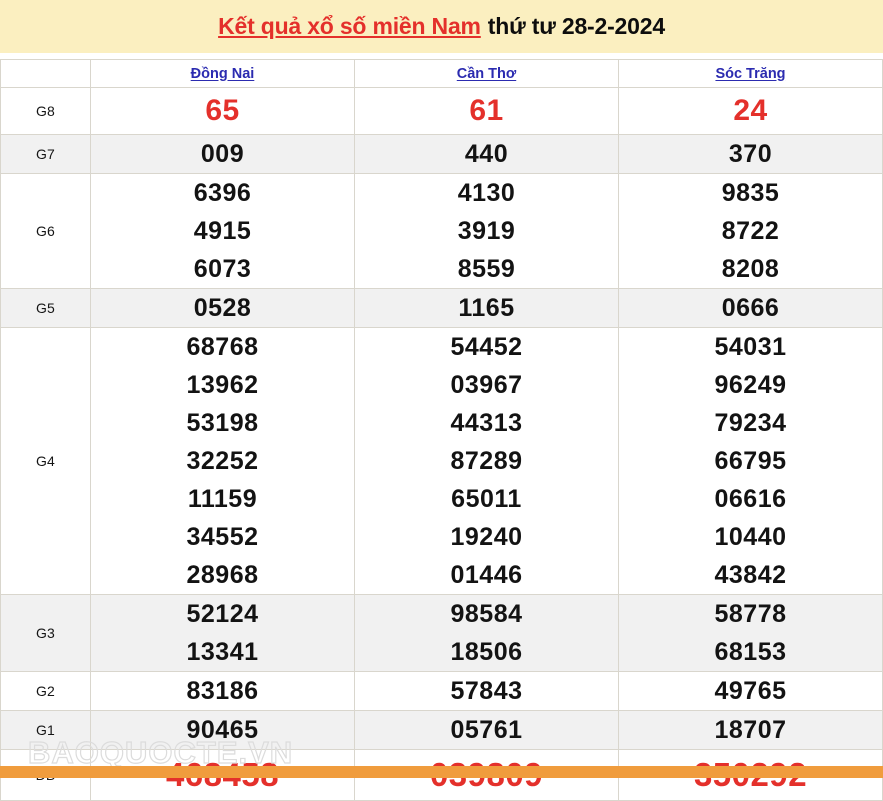 Image resolution: width=883 pixels, height=801 pixels. I want to click on lottery-number: 3919, so click(486, 230).